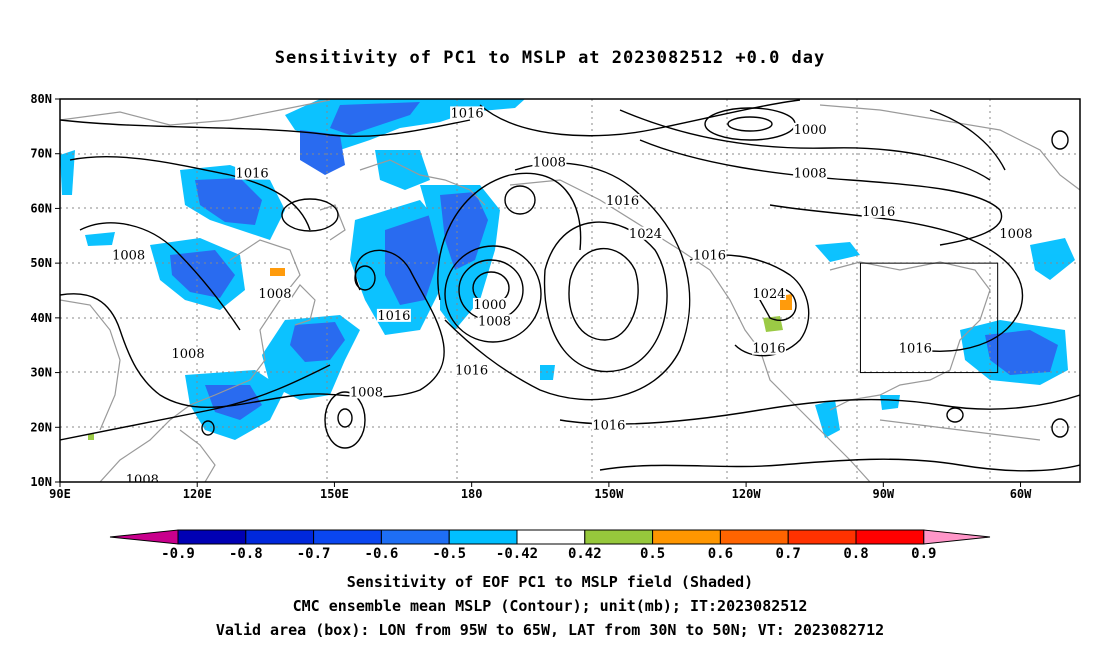 This screenshot has width=1100, height=650. Describe the element at coordinates (41, 373) in the screenshot. I see `lat-tick-label: 30N` at that location.